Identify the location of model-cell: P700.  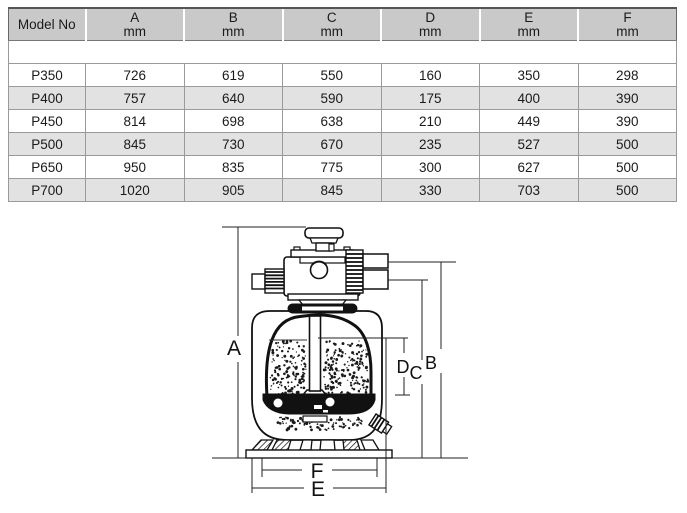
(47, 190).